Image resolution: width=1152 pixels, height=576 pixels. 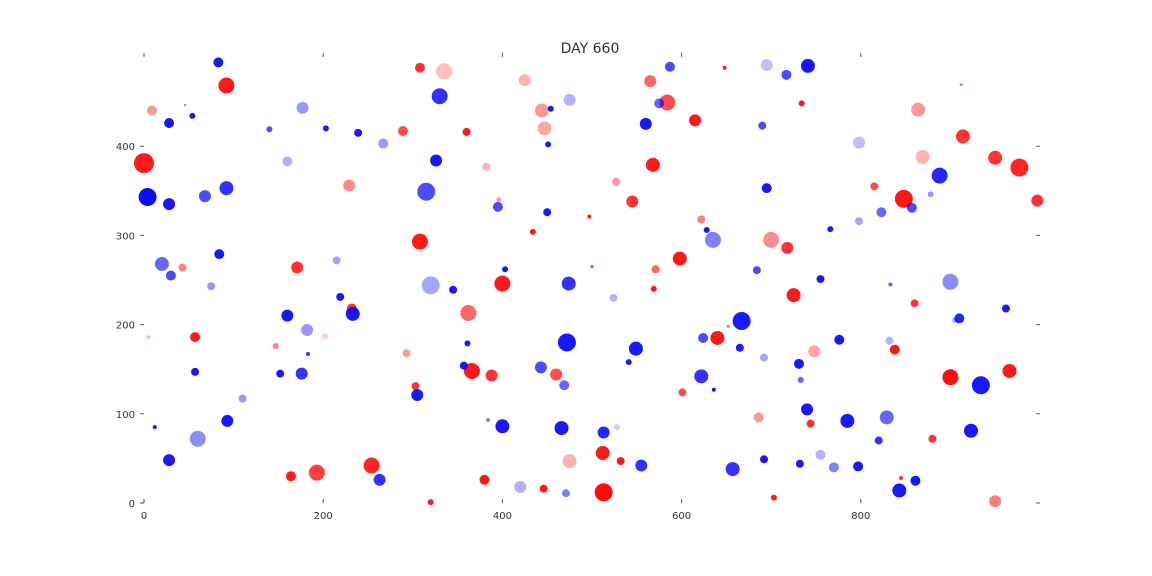 What do you see at coordinates (125, 236) in the screenshot?
I see `y-tick-label: 300` at bounding box center [125, 236].